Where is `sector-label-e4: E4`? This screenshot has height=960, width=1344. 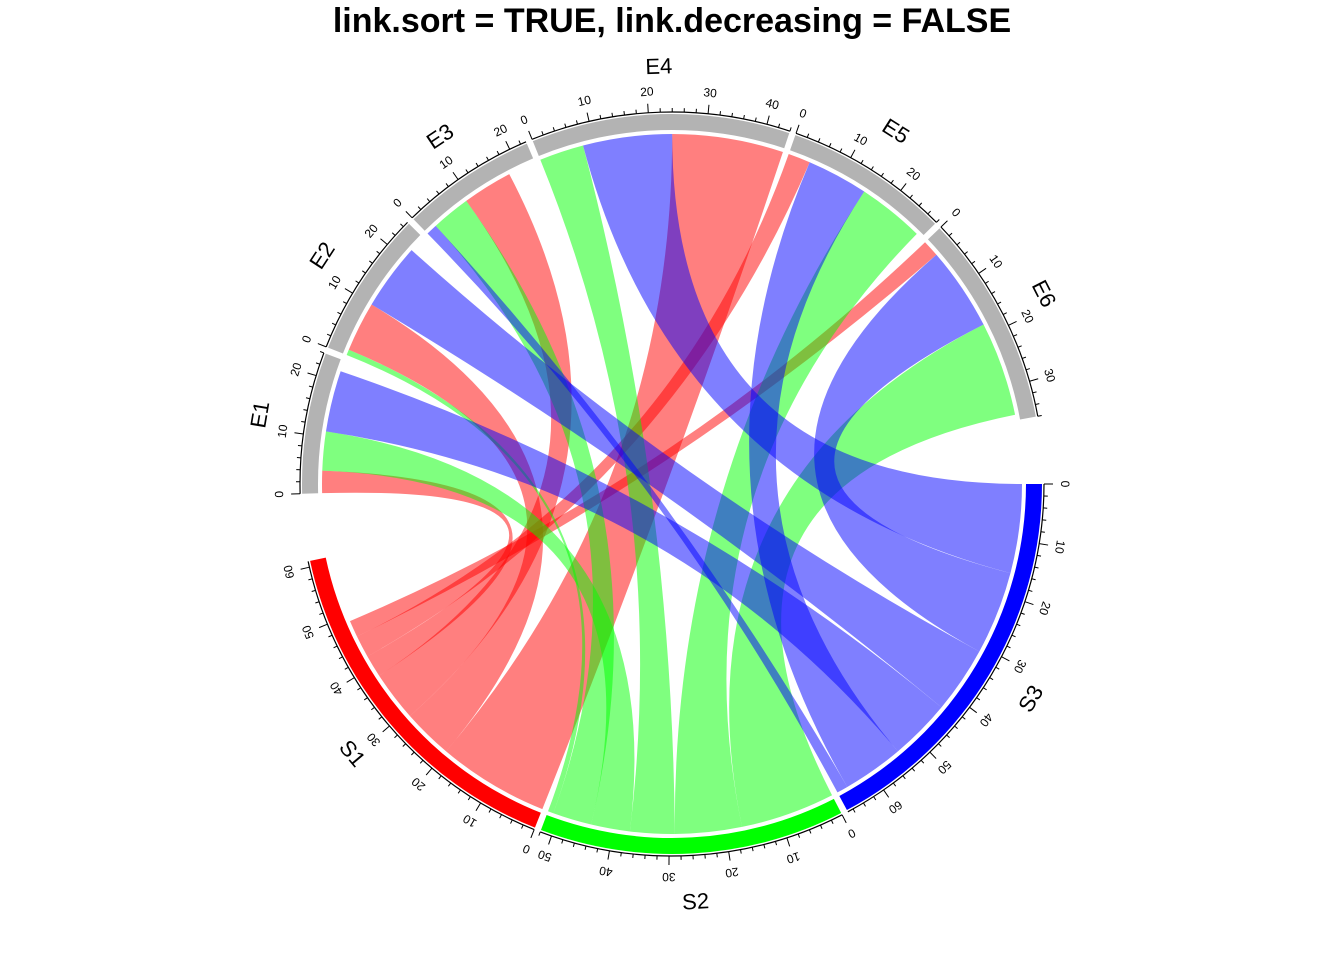
sector-label-e4: E4 is located at coordinates (659, 66).